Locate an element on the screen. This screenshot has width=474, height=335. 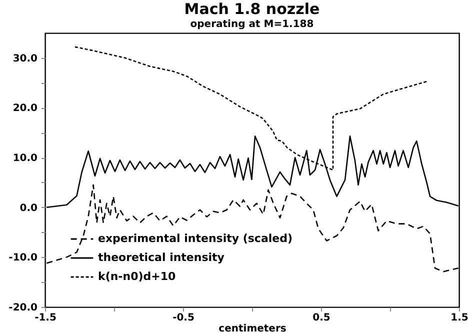
y-tick-label: 30.0 is located at coordinates (25, 58).